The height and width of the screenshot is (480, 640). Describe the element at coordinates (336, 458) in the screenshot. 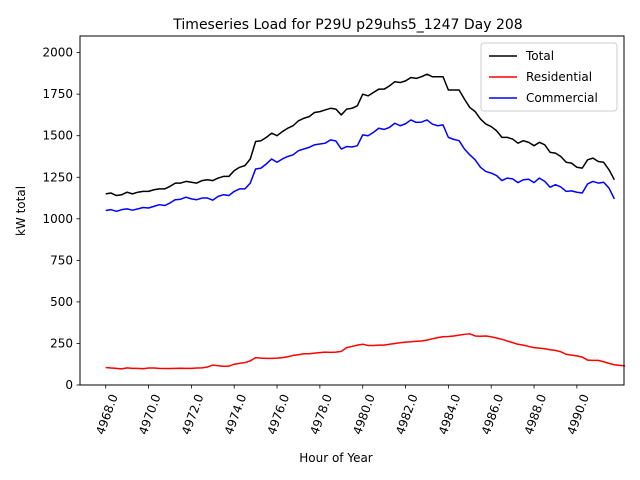

I see `x-axis-label: Hour of Year` at that location.